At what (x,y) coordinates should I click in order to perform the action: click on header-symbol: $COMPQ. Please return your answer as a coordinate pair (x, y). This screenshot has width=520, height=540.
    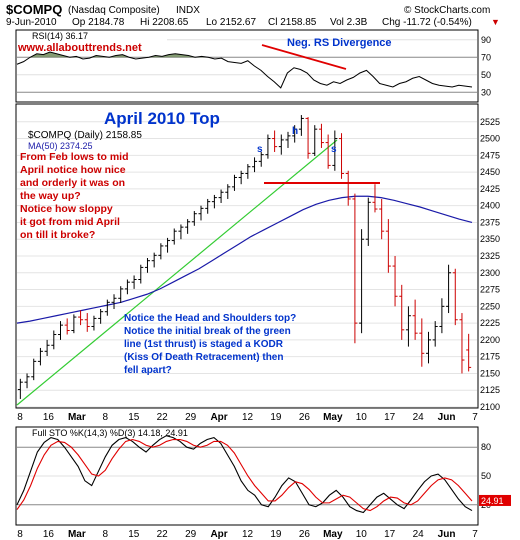
    Looking at the image, I should click on (34, 9).